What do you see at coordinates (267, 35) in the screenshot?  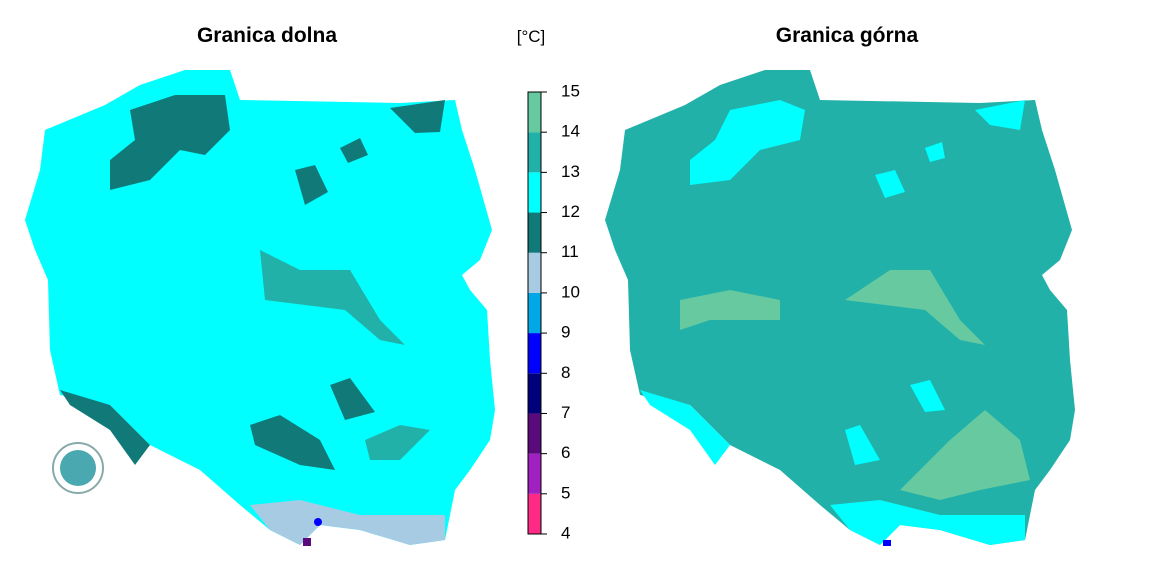 I see `map-title: Granica dolna` at bounding box center [267, 35].